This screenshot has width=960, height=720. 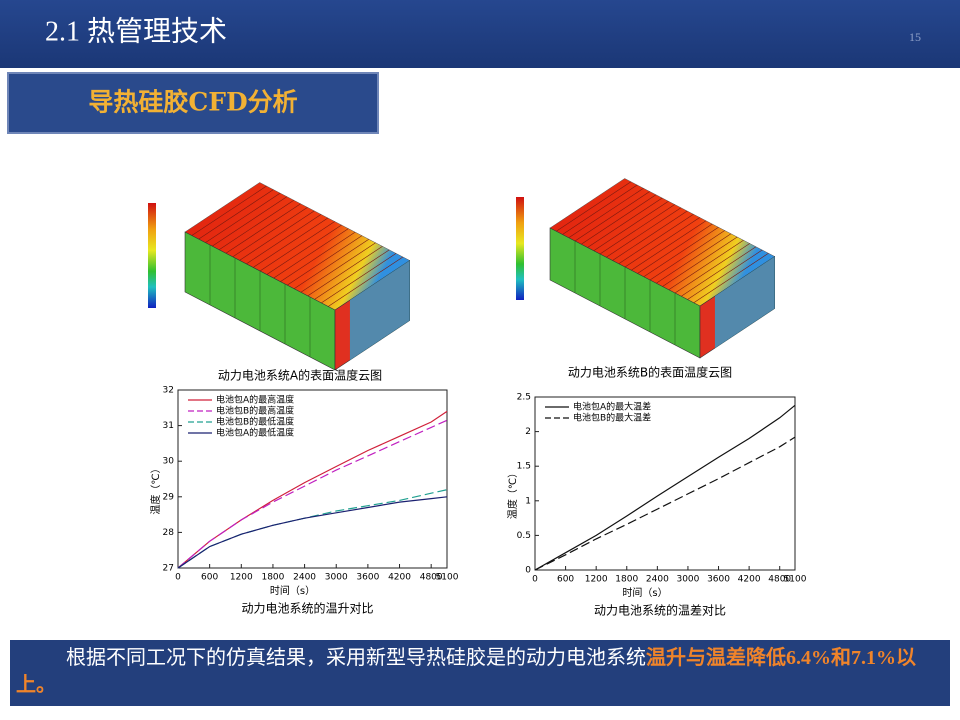 I want to click on legend-label: 电池包B的最高温度, so click(x=255, y=411).